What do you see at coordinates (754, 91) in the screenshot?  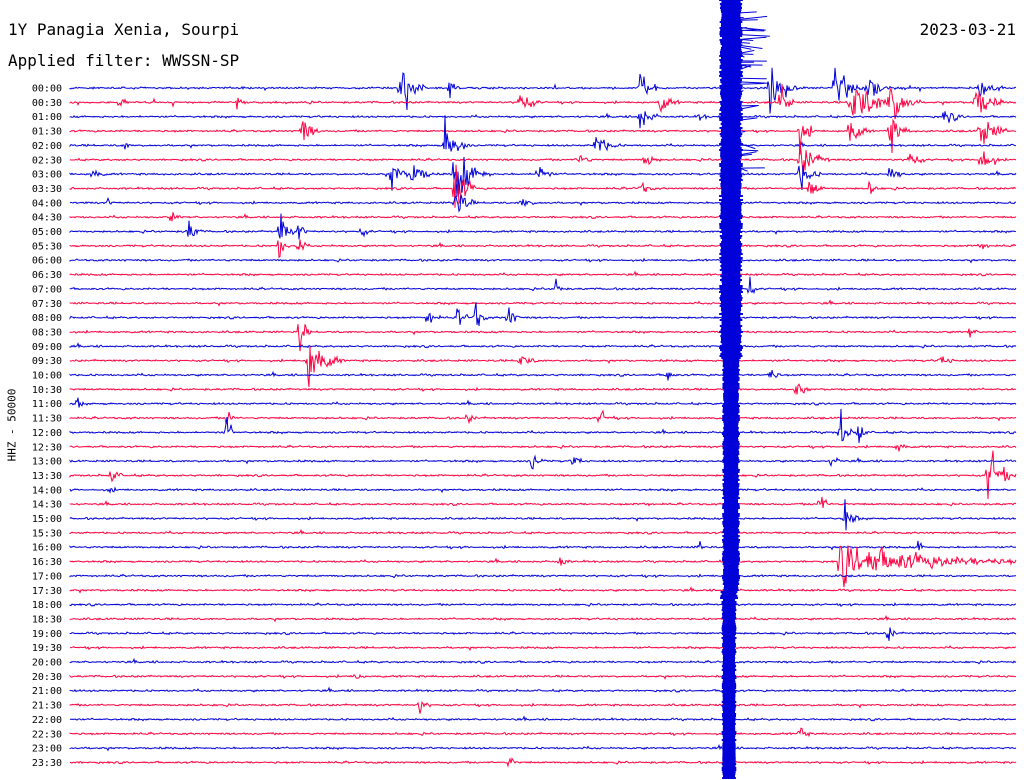 I see `saturated-trace-fringe` at bounding box center [754, 91].